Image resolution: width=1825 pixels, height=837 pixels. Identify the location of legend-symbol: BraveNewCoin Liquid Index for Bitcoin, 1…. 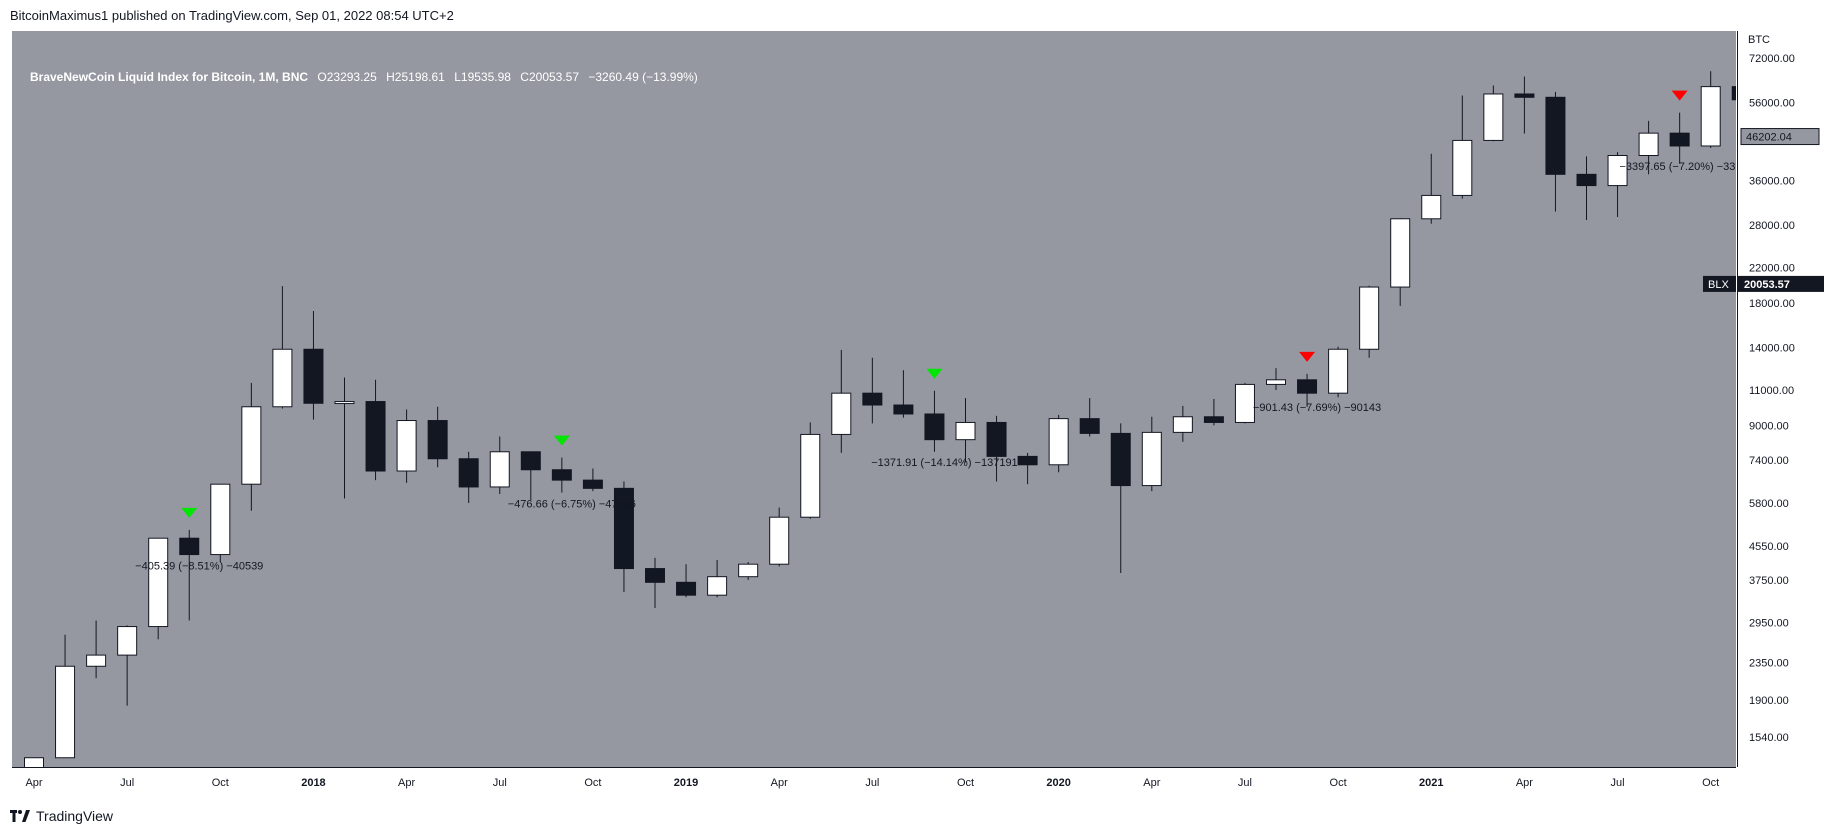
(169, 77).